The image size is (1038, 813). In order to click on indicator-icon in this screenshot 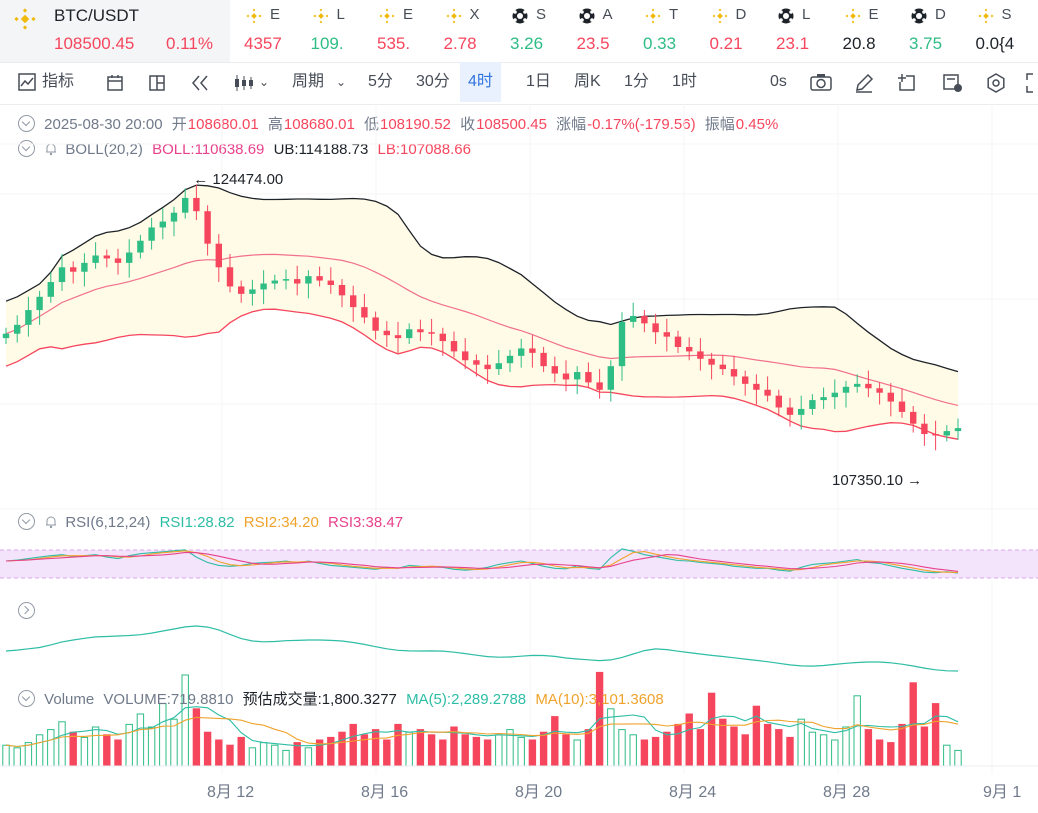, I will do `click(27, 82)`.